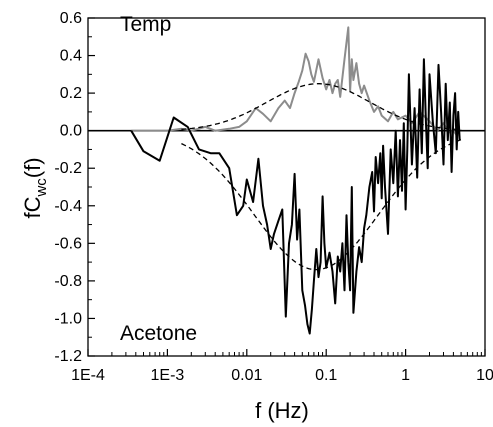 The height and width of the screenshot is (427, 493). I want to click on y-tick-label-1: 0.4, so click(71, 56).